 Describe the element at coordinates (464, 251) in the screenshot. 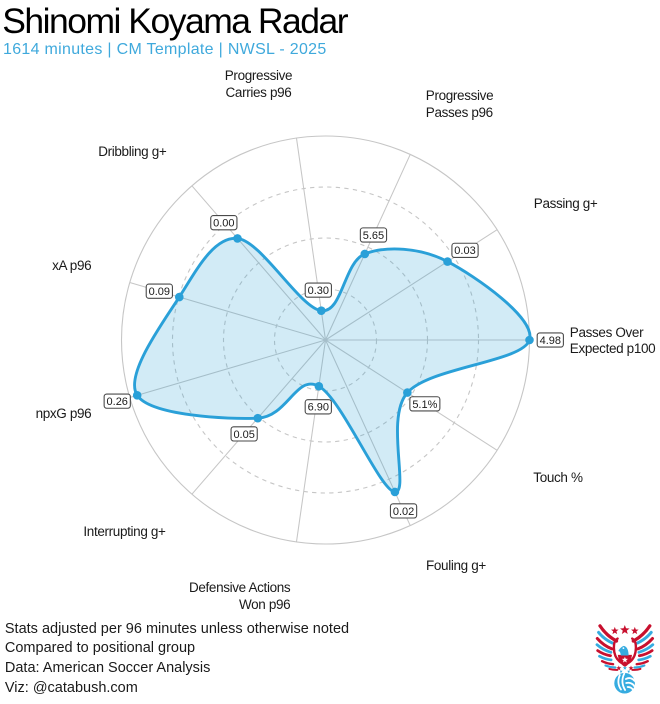

I see `svg-text: 0.03` at that location.